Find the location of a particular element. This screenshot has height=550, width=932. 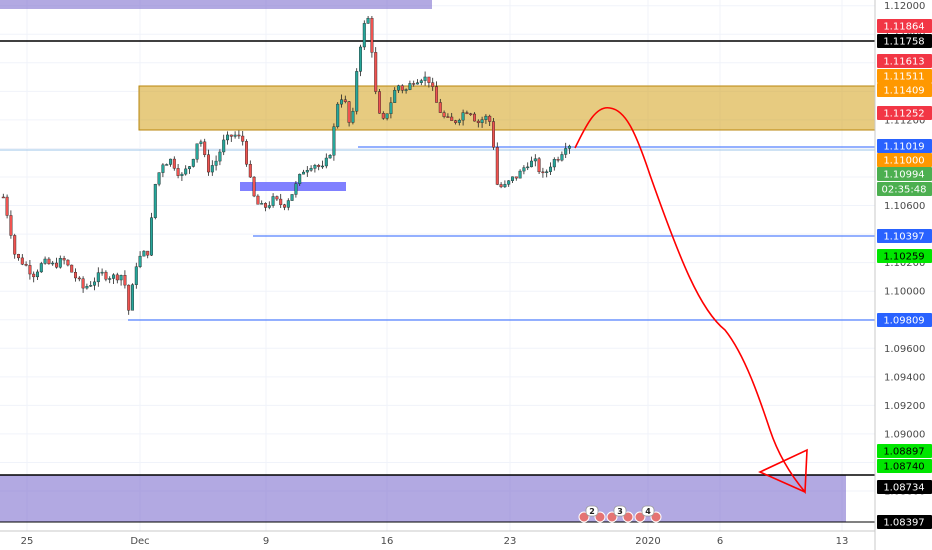

resistance-zone is located at coordinates (507, 108).